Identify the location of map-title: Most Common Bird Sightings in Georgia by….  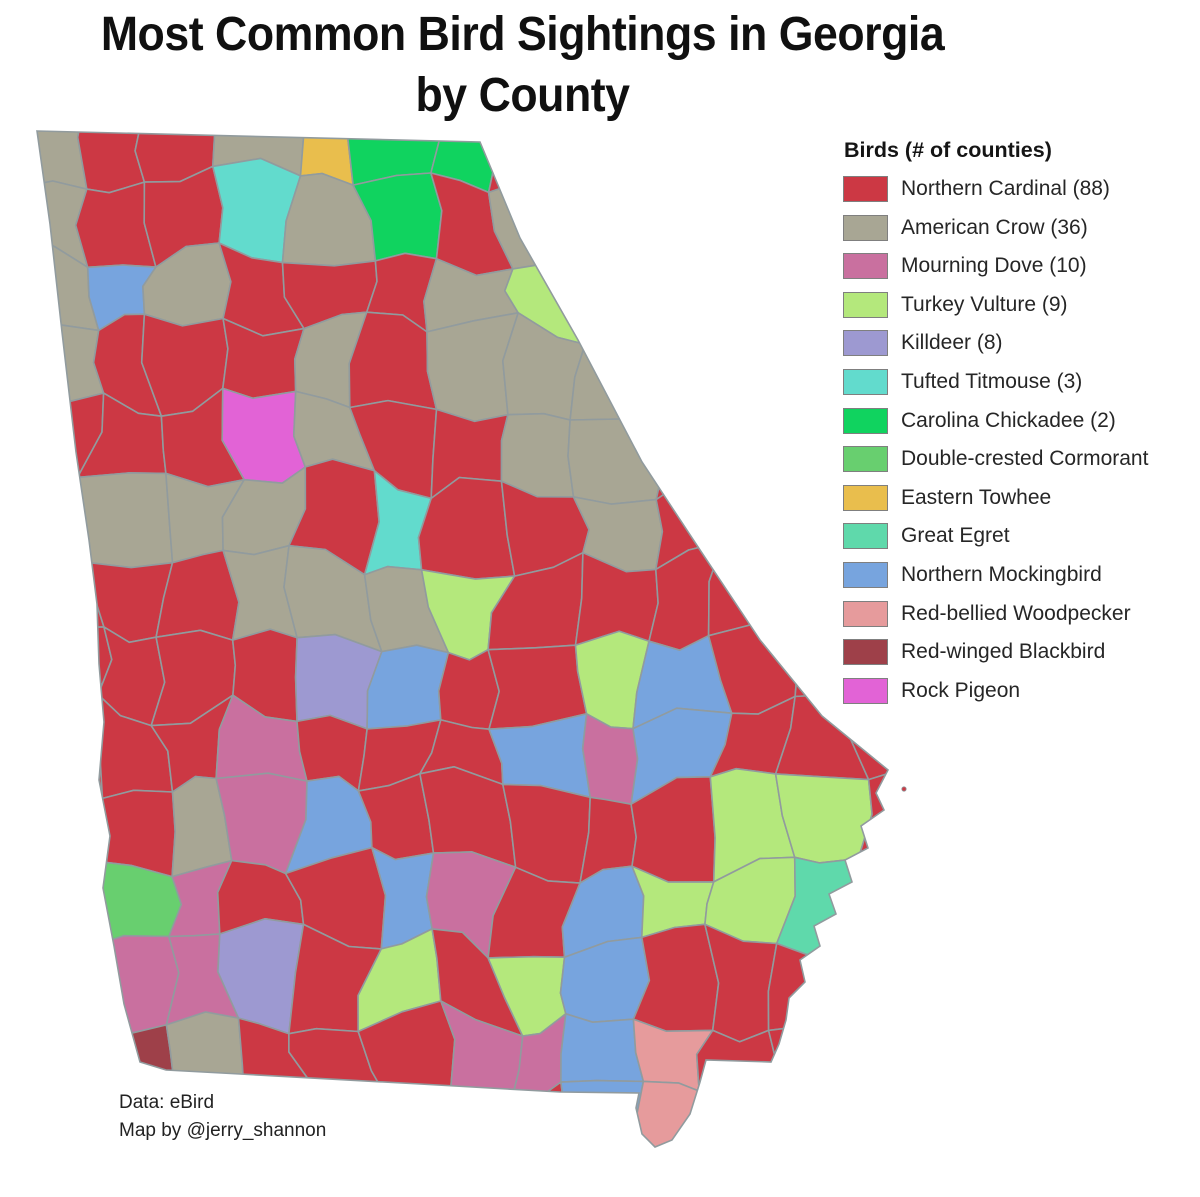
(523, 65).